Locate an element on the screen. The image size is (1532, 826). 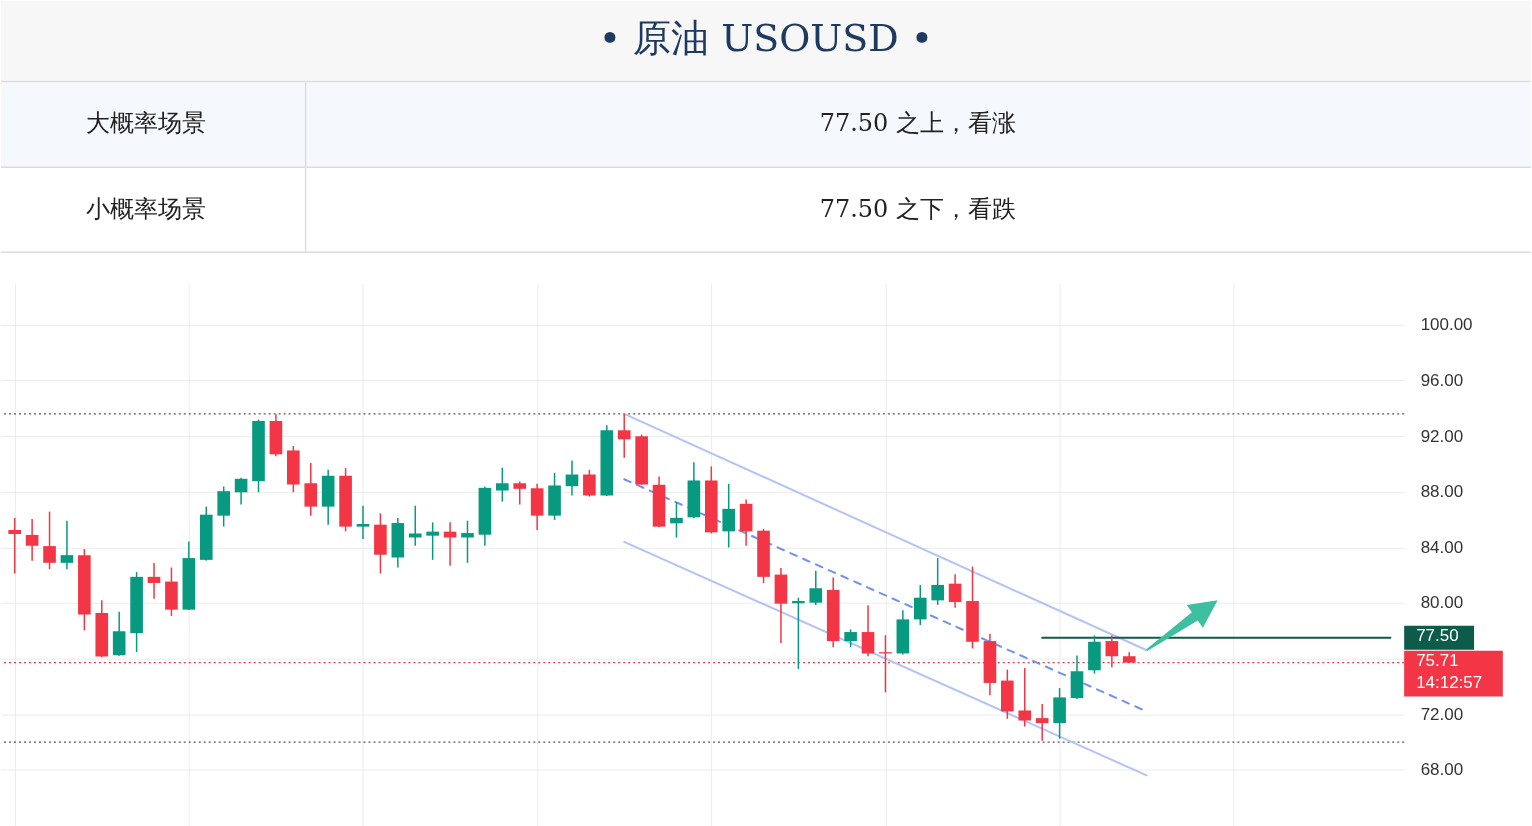
data-label: 77.50 is located at coordinates (1437, 635).